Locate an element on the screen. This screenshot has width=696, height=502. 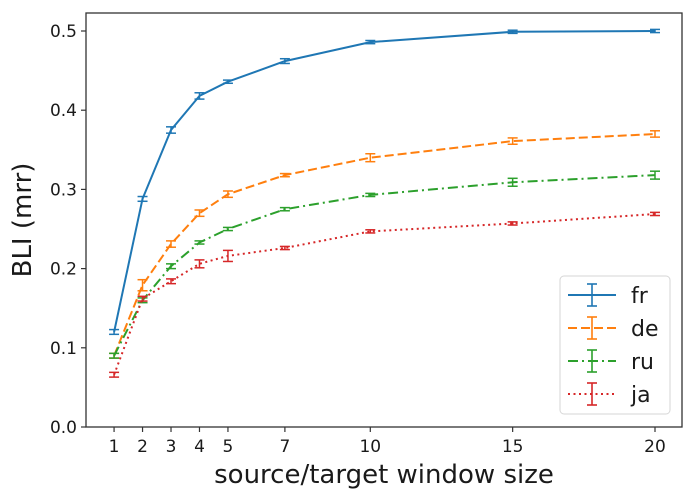
y-axis: 0.0 0.1 0.2 0.3 0.4 0.5 is located at coordinates (68, 230).